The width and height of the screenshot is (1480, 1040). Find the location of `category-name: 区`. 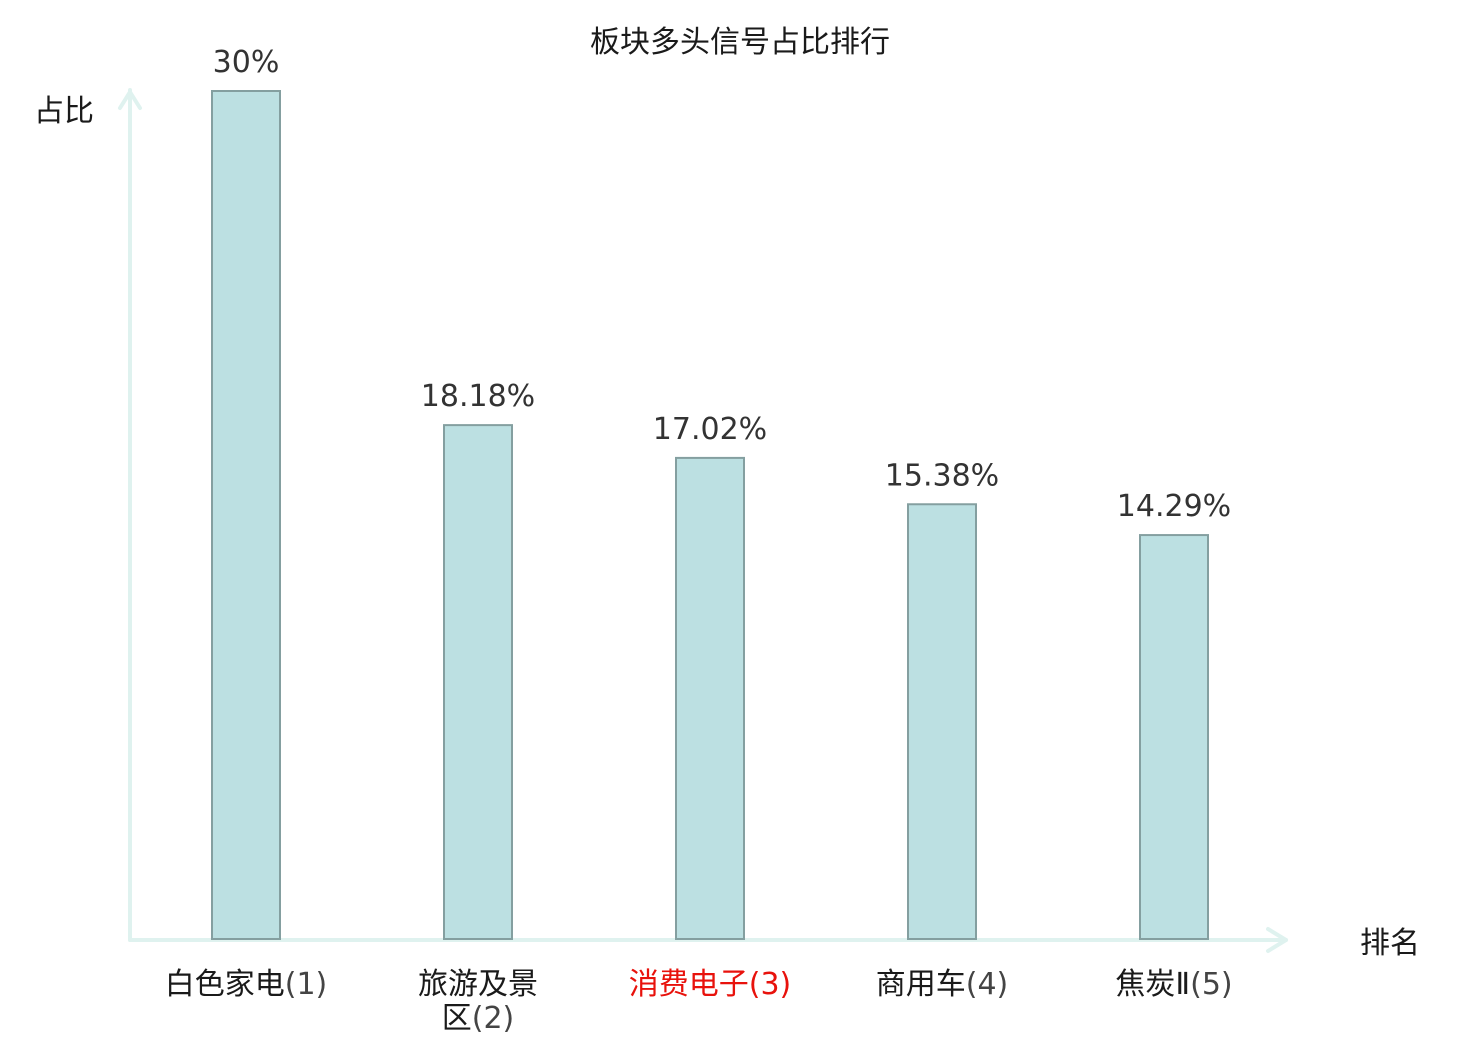

category-name: 区 is located at coordinates (457, 1018).